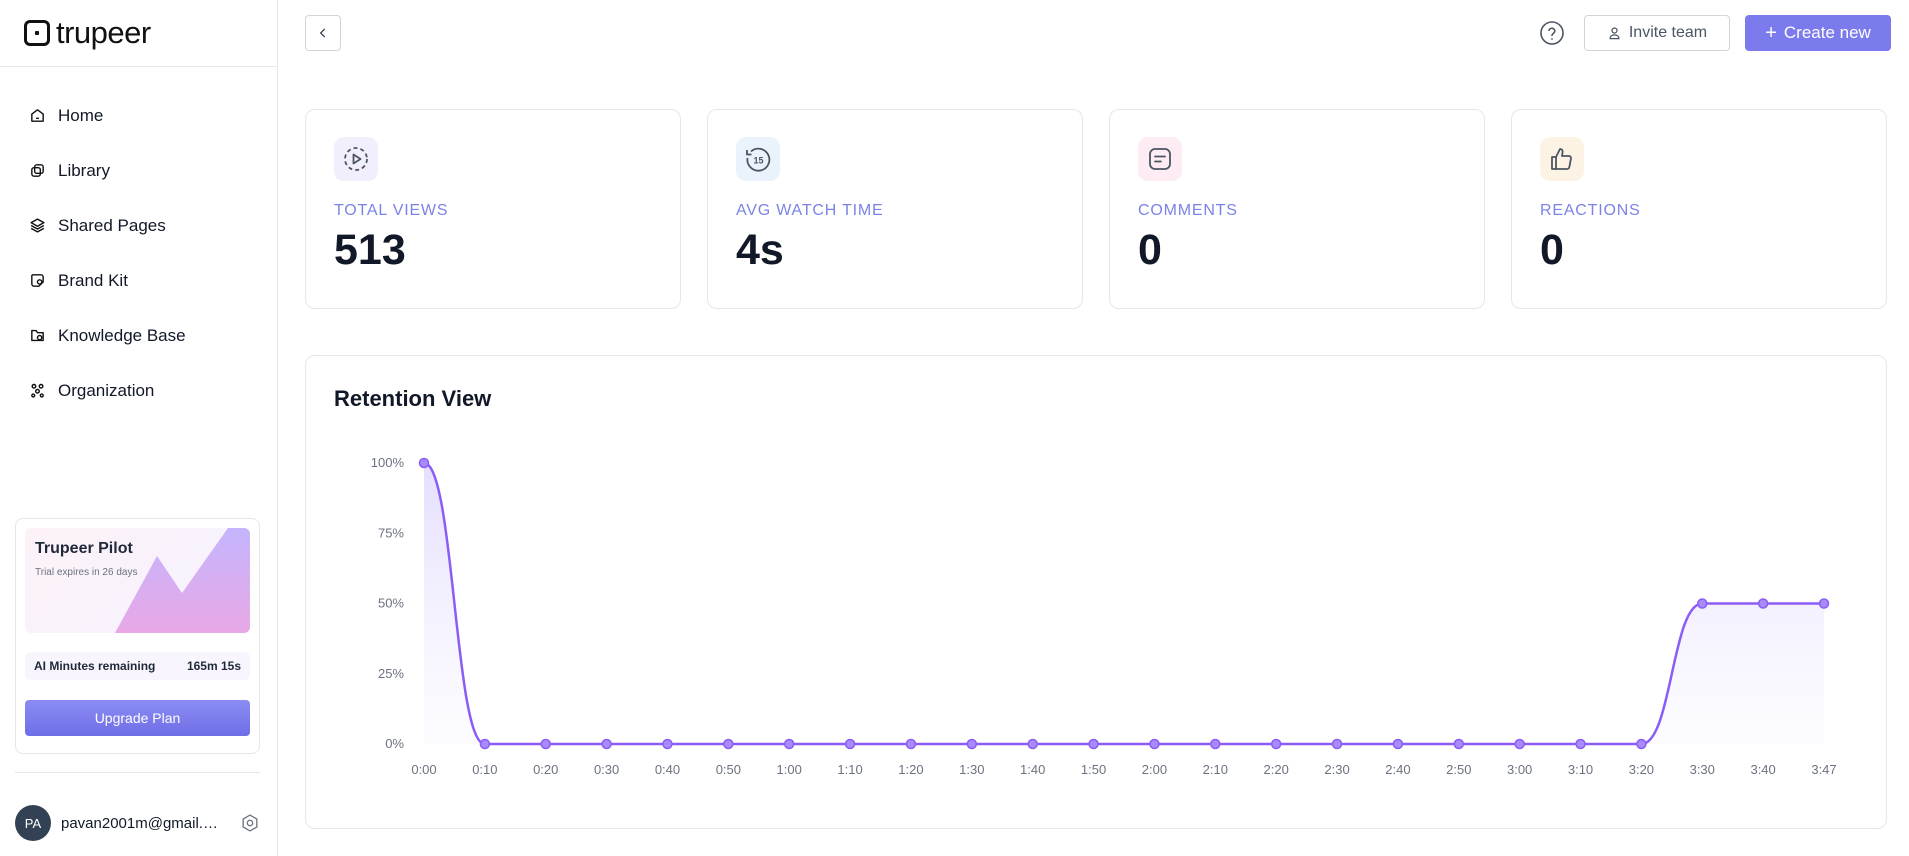 The width and height of the screenshot is (1909, 856). Describe the element at coordinates (1552, 33) in the screenshot. I see `help-icon` at that location.